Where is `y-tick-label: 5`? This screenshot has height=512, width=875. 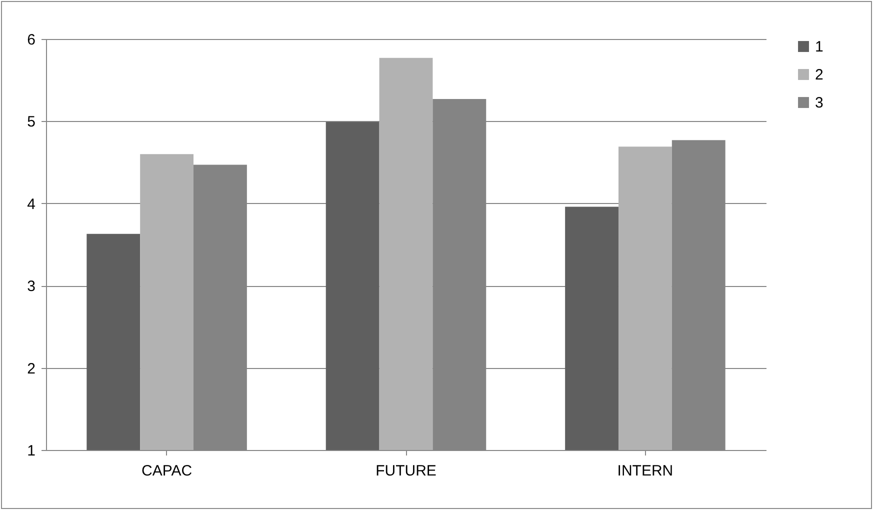 y-tick-label: 5 is located at coordinates (31, 122).